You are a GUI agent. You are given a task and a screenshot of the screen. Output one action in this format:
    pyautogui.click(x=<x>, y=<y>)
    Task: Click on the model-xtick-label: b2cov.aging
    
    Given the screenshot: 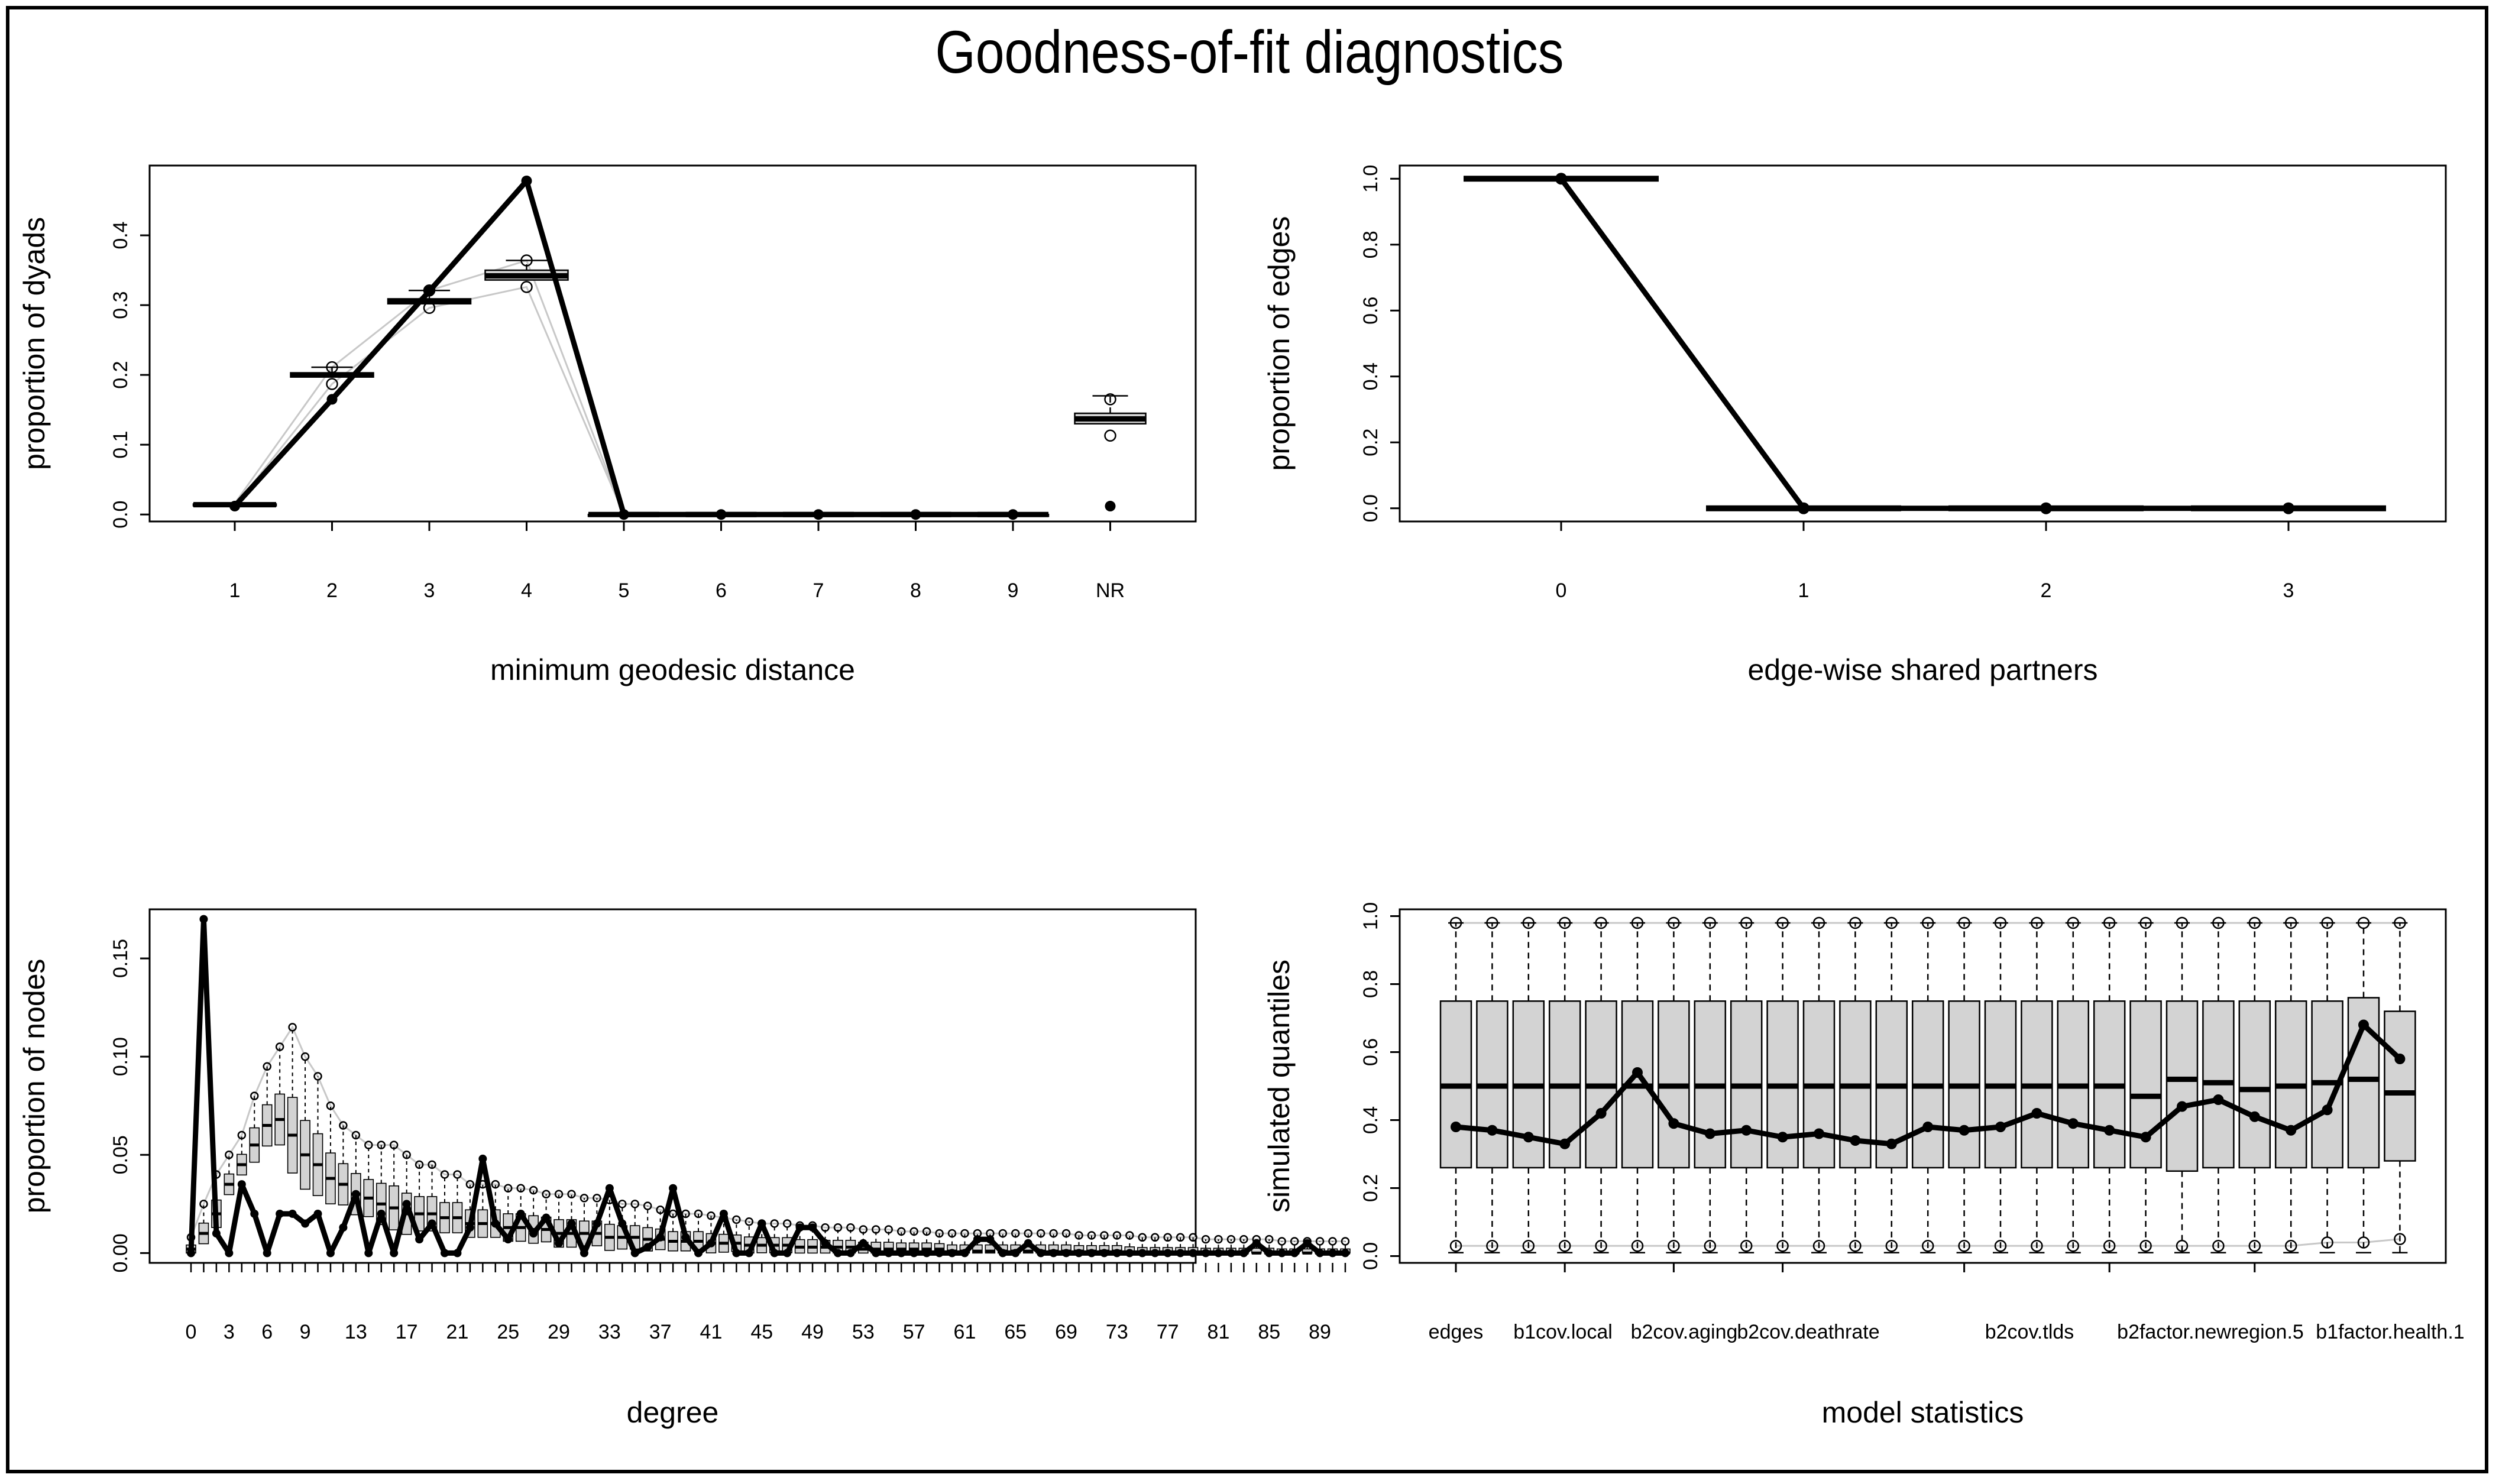 What is the action you would take?
    pyautogui.click(x=1684, y=1332)
    